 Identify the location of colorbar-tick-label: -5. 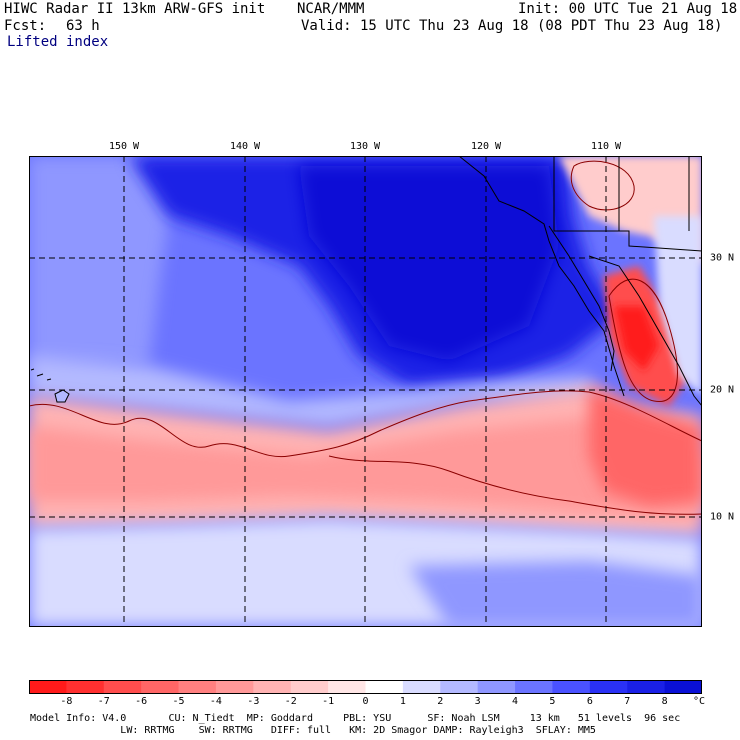
(178, 701).